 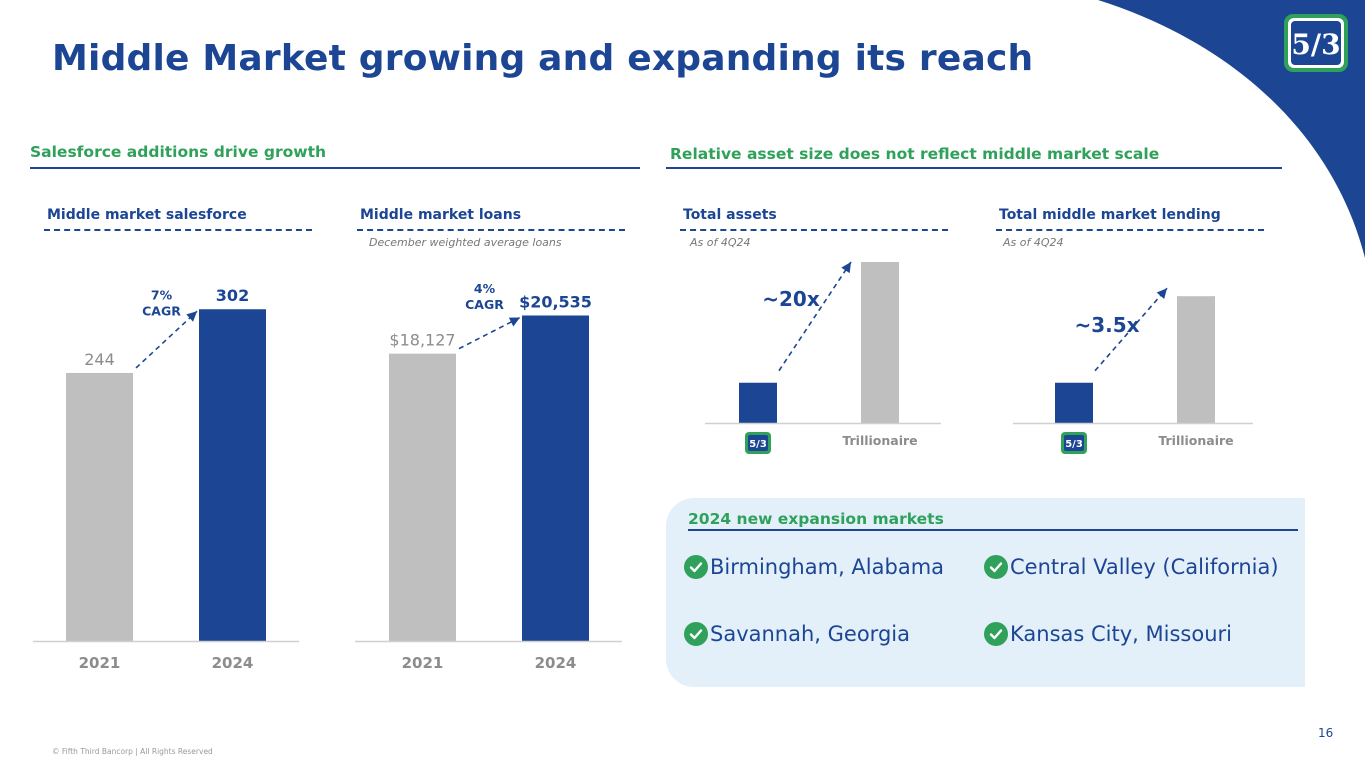 What do you see at coordinates (1144, 567) in the screenshot?
I see `market-label: Central Valley (California)` at bounding box center [1144, 567].